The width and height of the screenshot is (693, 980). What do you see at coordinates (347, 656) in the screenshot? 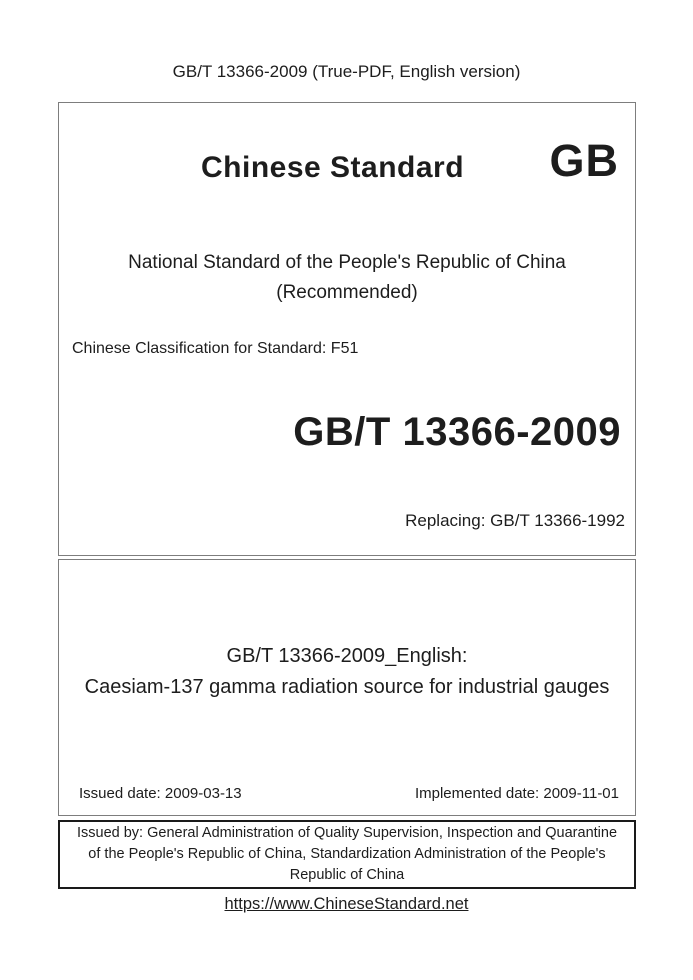
I see `english-title-line1: GB/T 13366-2009_English:` at bounding box center [347, 656].